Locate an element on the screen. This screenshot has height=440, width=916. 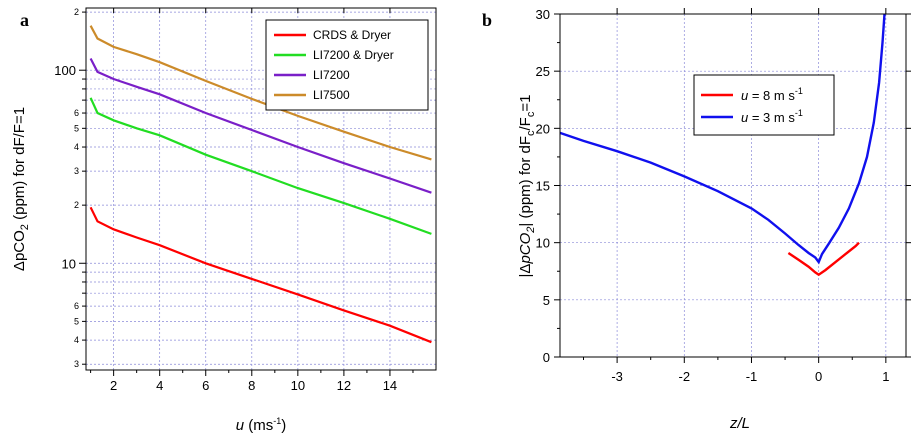
panel-a-y-axis-label: ΔpCO2 (ppm) for dF/F=1 is located at coordinates (21, 189).